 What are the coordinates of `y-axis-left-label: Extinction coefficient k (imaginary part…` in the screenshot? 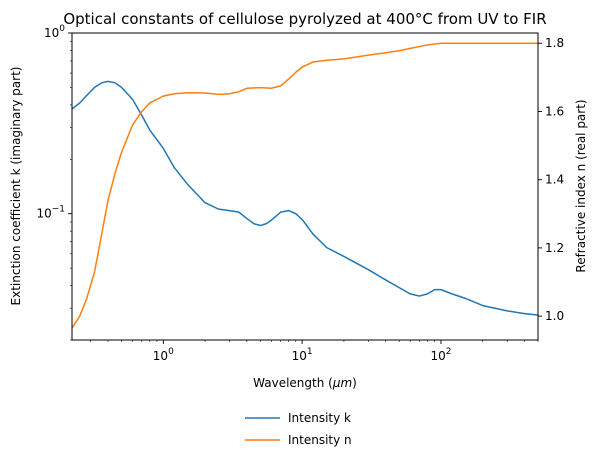 It's located at (16, 186).